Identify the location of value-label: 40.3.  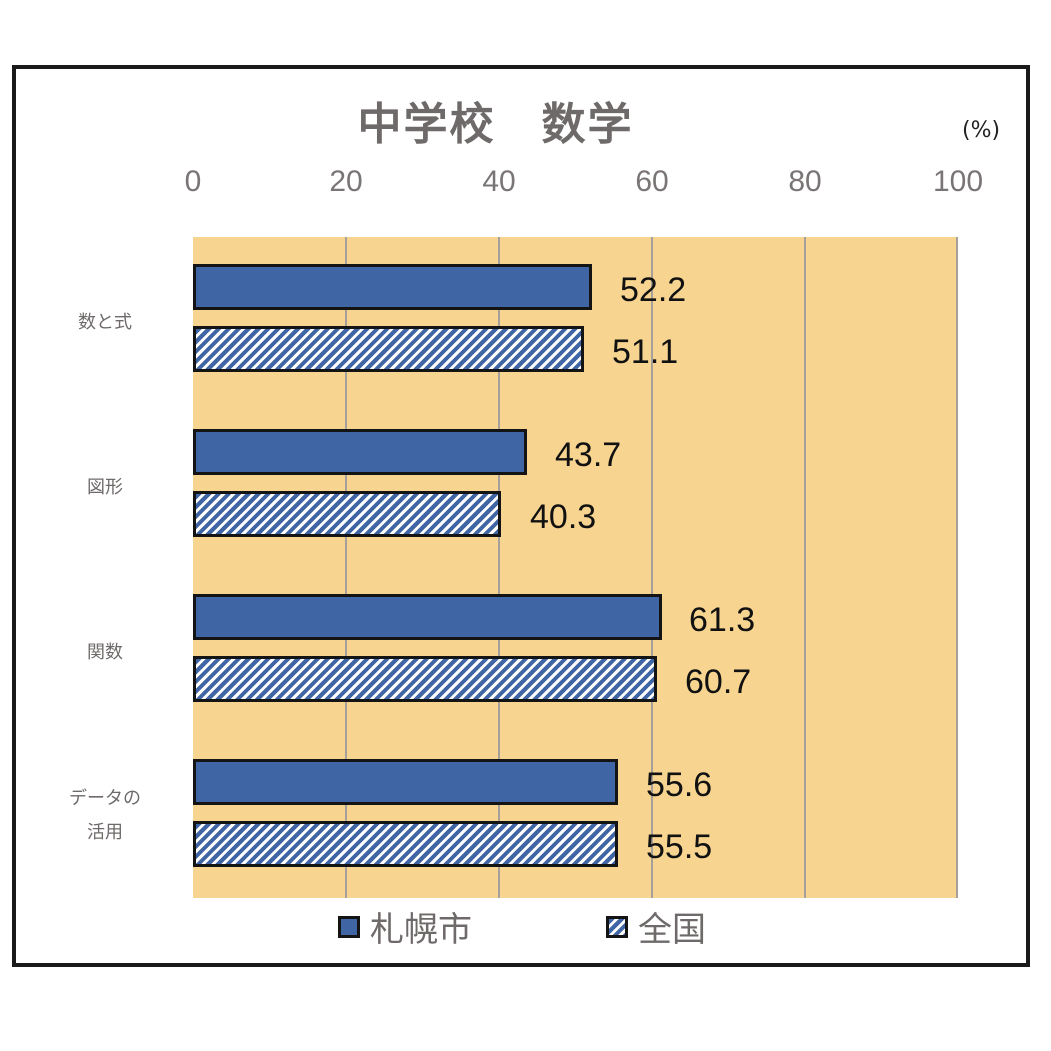
(563, 517).